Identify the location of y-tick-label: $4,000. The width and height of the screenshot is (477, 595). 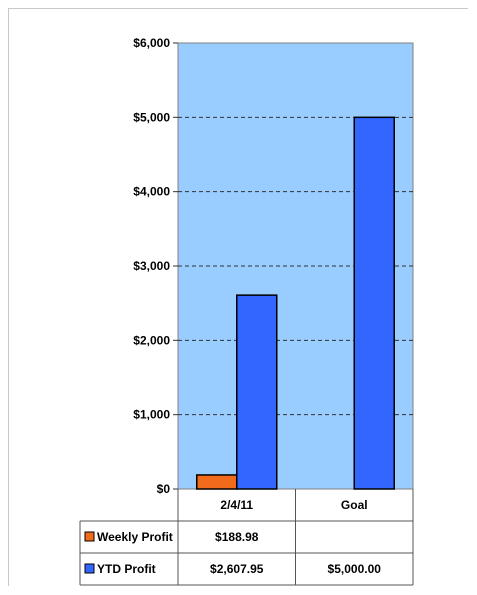
(151, 192).